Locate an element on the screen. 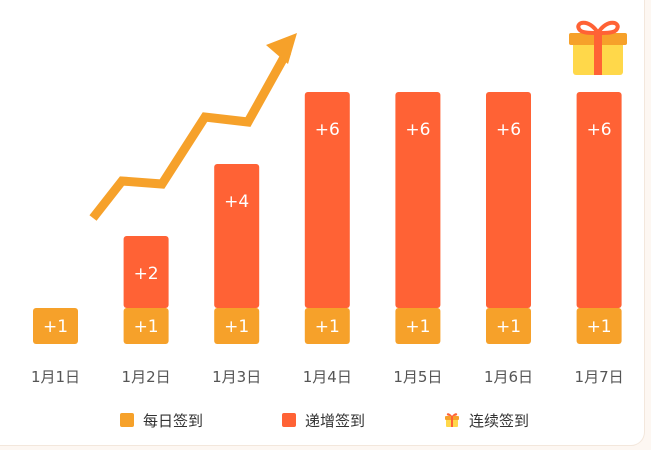 This screenshot has width=651, height=450. x-tick-label: 1月3日 is located at coordinates (236, 377).